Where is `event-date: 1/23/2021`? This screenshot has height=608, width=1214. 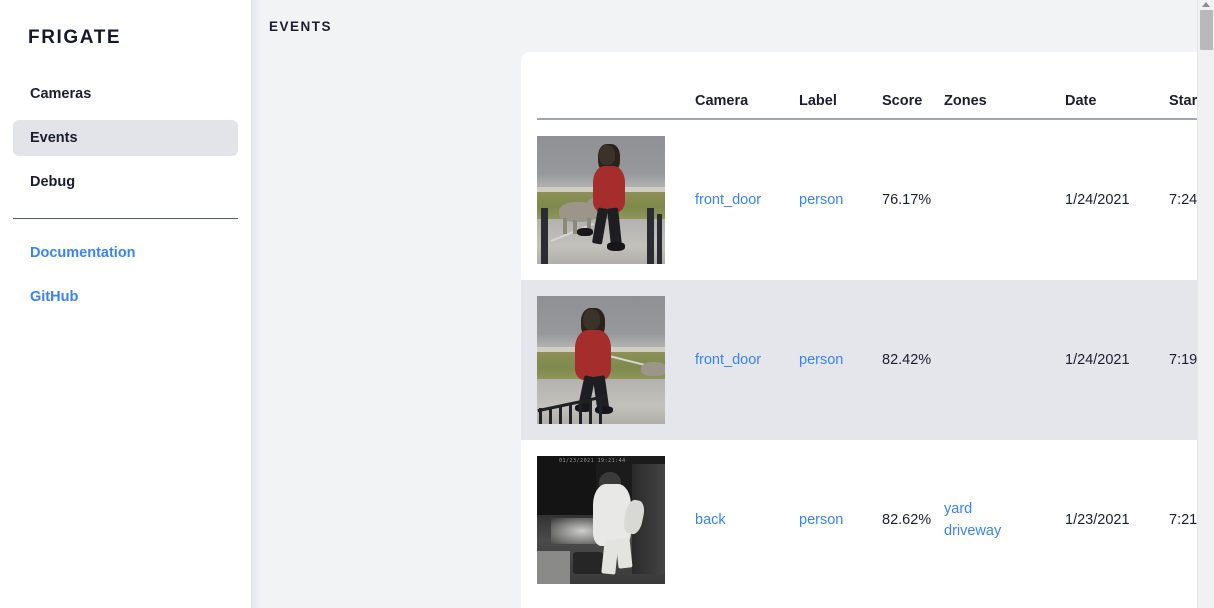 event-date: 1/23/2021 is located at coordinates (1097, 520).